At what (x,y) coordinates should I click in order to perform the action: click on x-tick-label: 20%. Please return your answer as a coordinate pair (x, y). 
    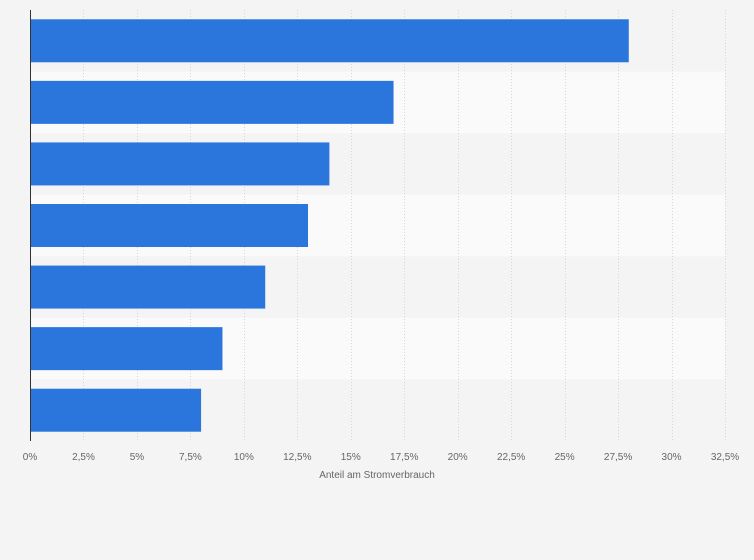
    Looking at the image, I should click on (458, 457).